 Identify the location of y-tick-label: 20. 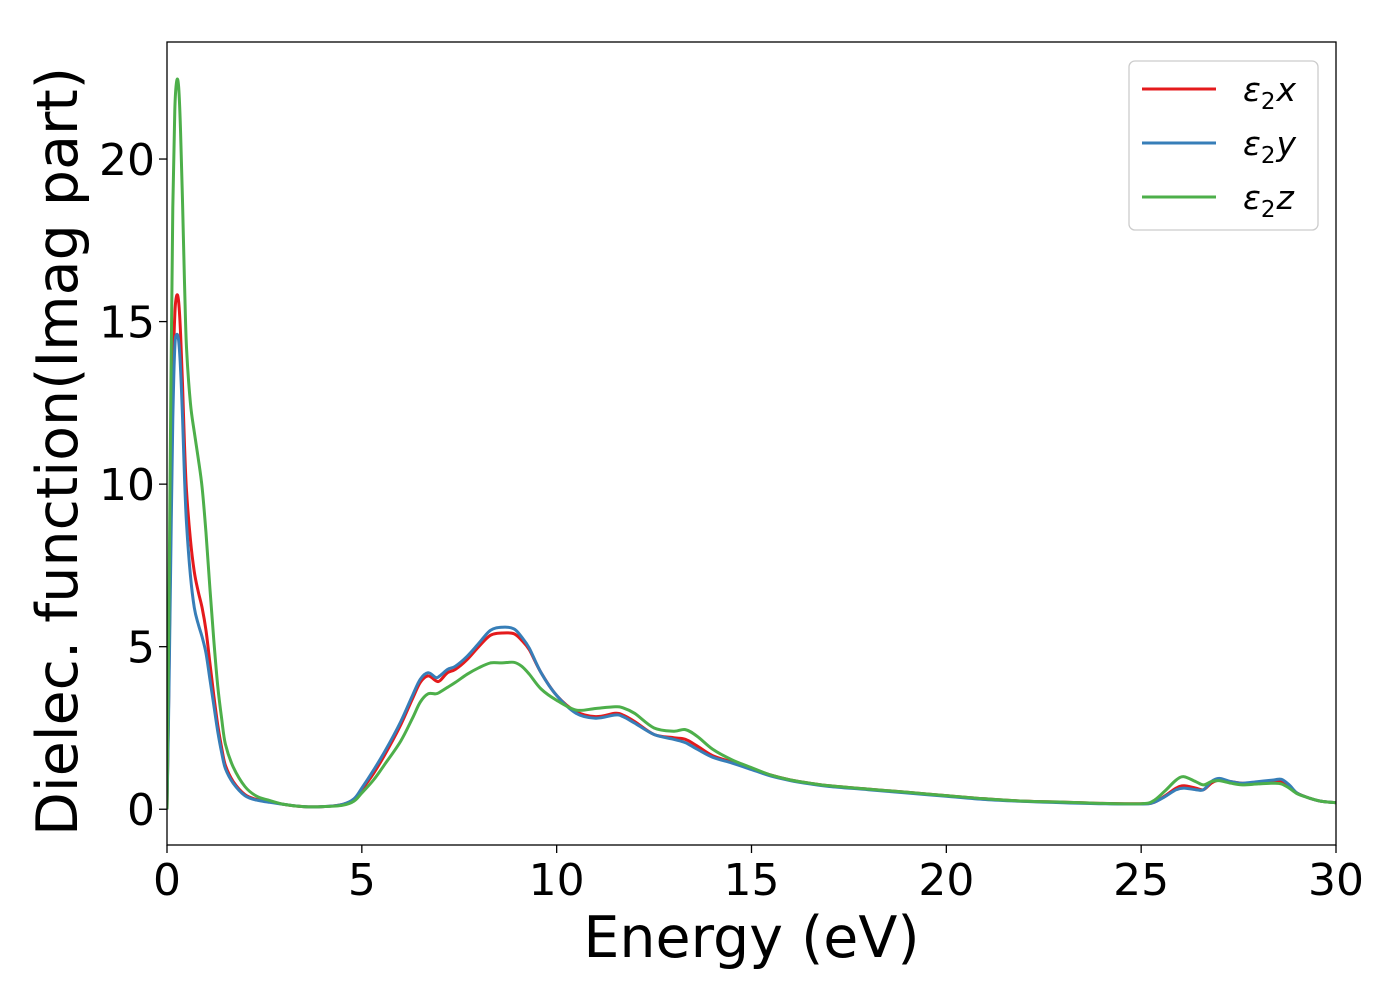
(127, 160).